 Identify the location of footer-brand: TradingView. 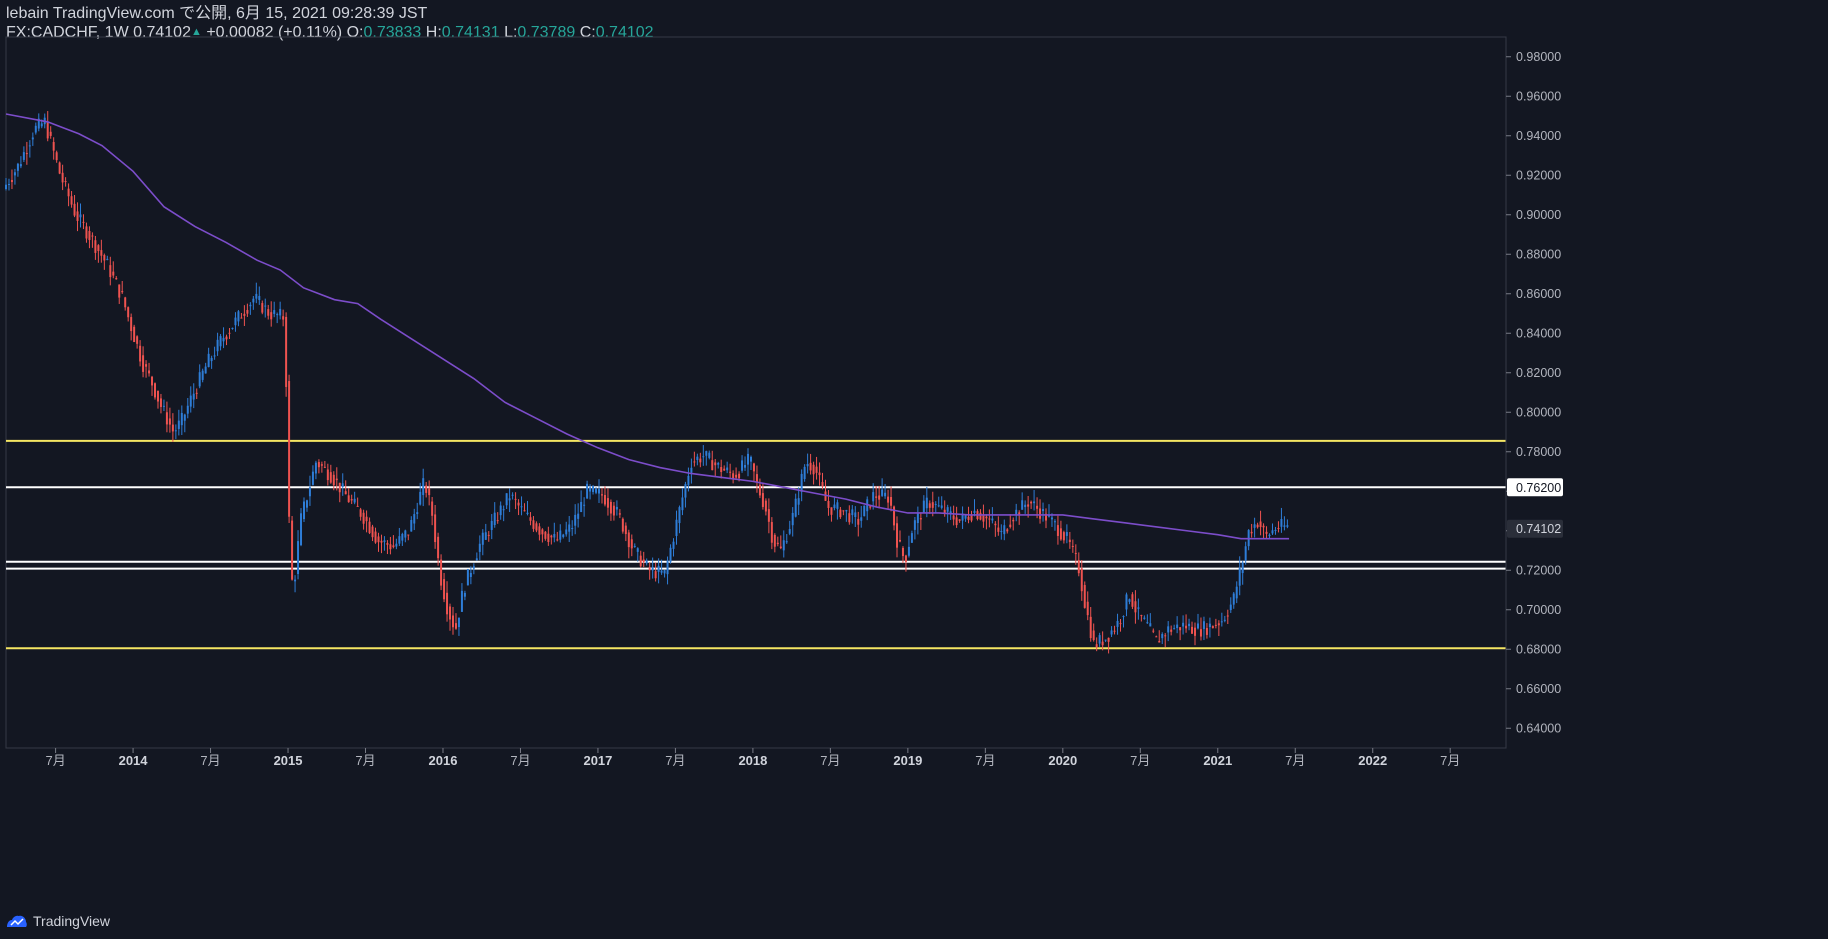
(58, 921).